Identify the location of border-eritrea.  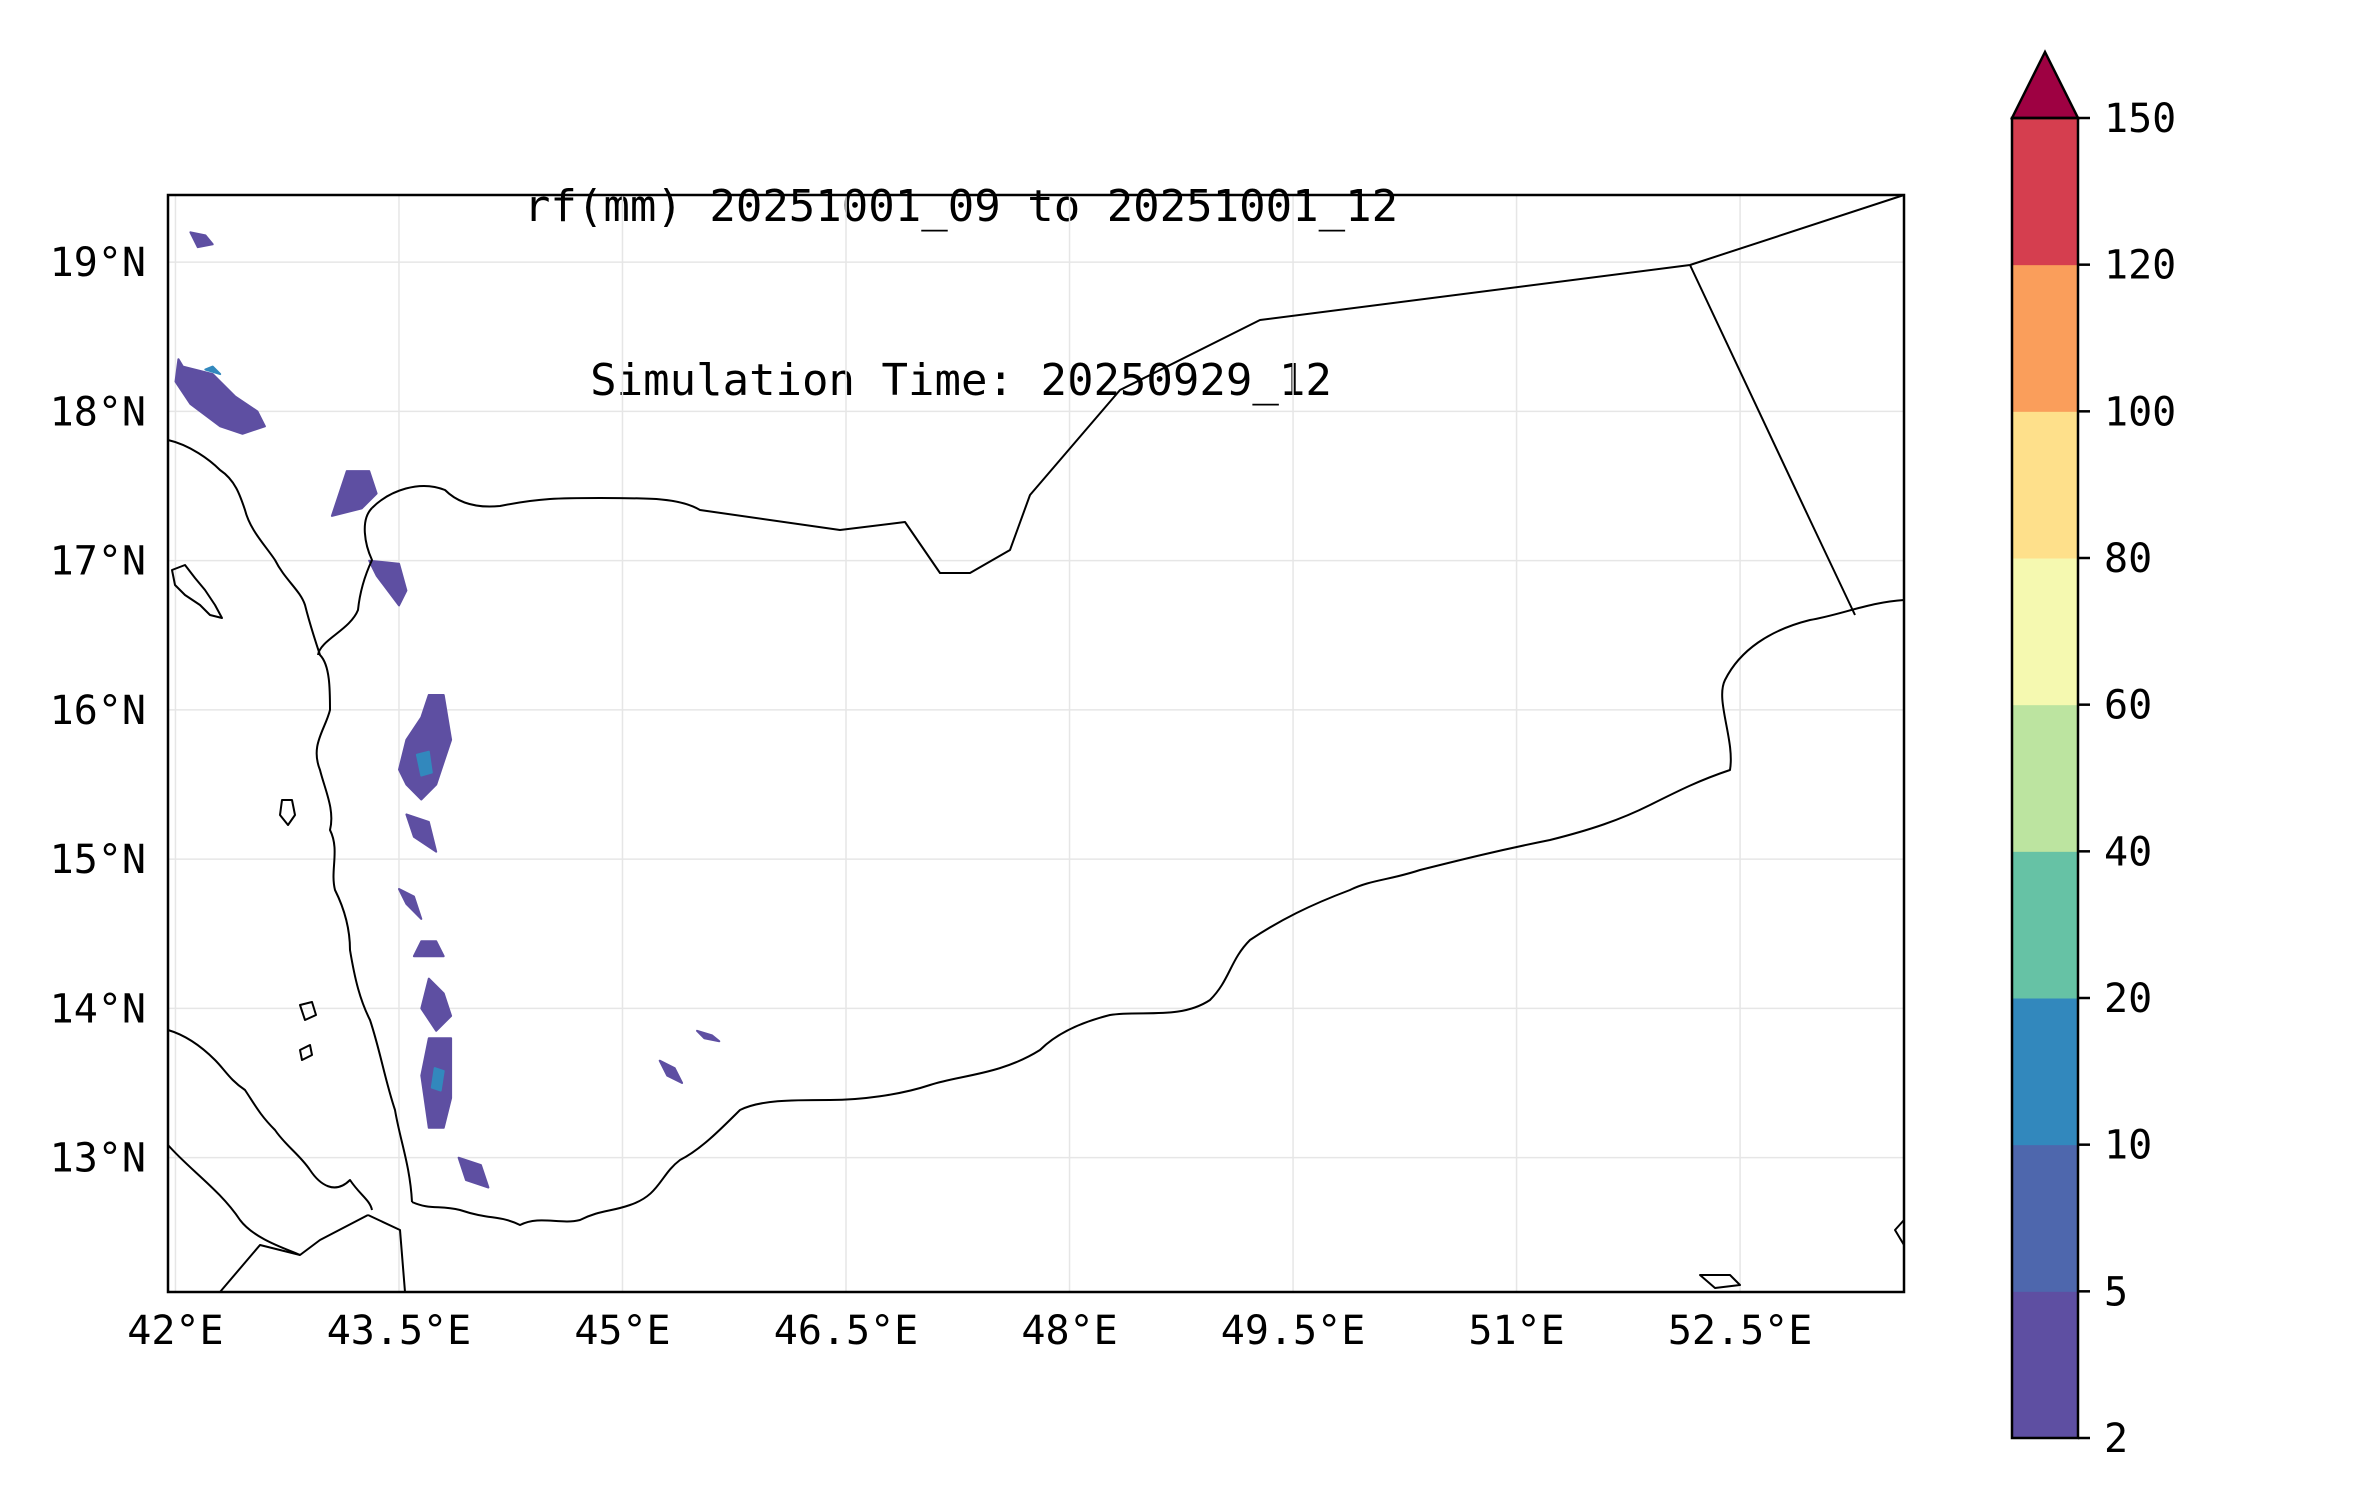
(234, 1200).